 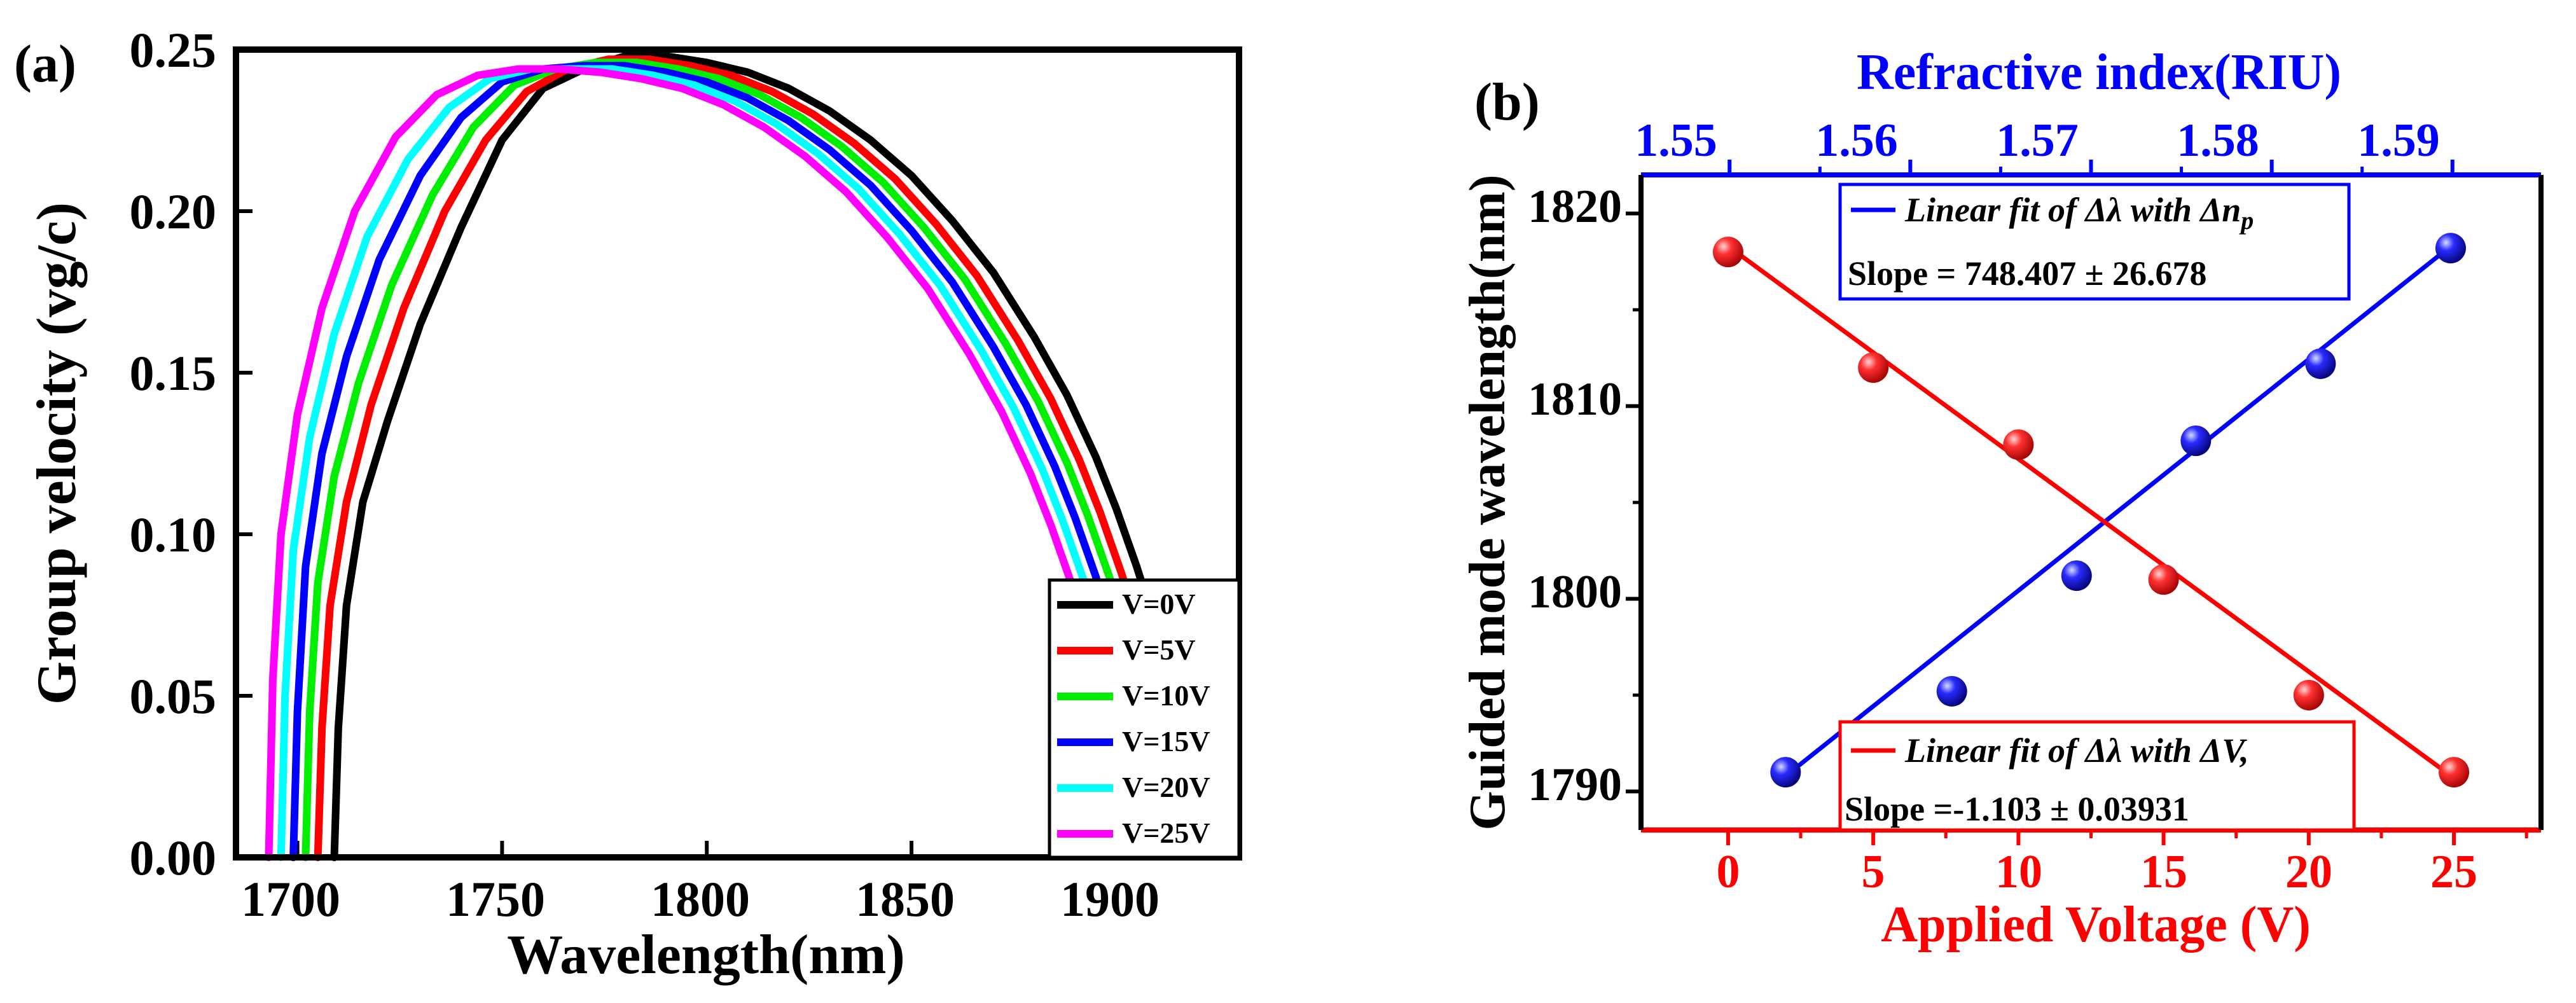 What do you see at coordinates (2076, 750) in the screenshot?
I see `fit-legend-label: Linear fit of Δλ with ΔV,` at bounding box center [2076, 750].